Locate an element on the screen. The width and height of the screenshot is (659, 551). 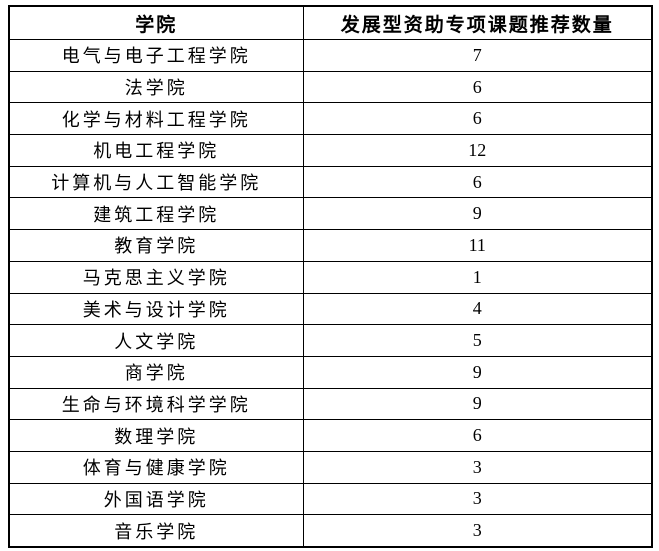
college-cell: 建筑工程学院 is located at coordinates (156, 214).